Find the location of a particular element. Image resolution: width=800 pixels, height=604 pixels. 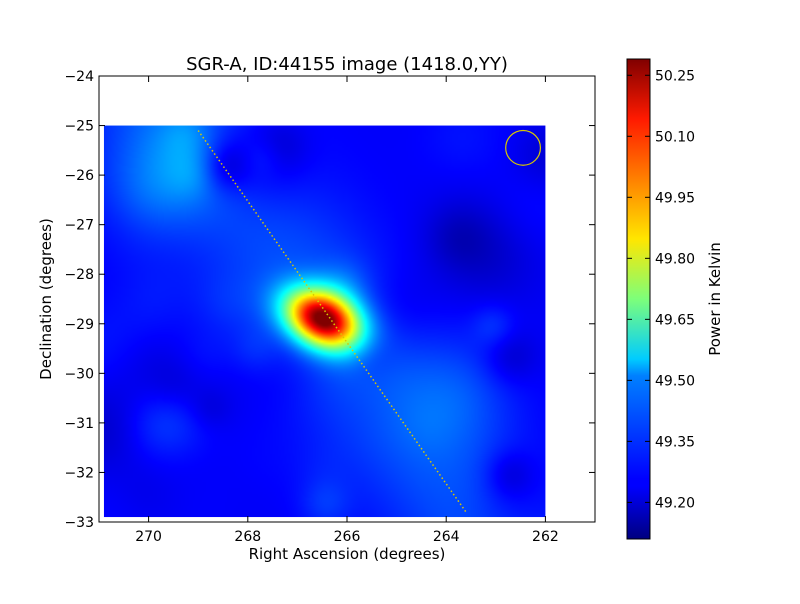

x-tick-label: 262 is located at coordinates (545, 537).